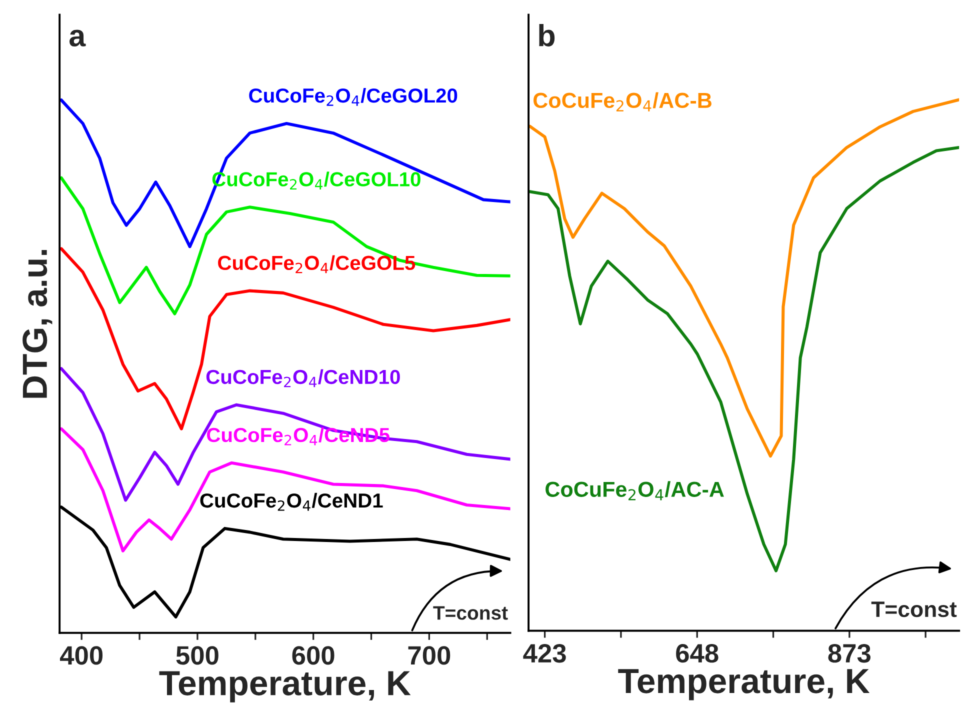  I want to click on chart-title: b, so click(547, 35).